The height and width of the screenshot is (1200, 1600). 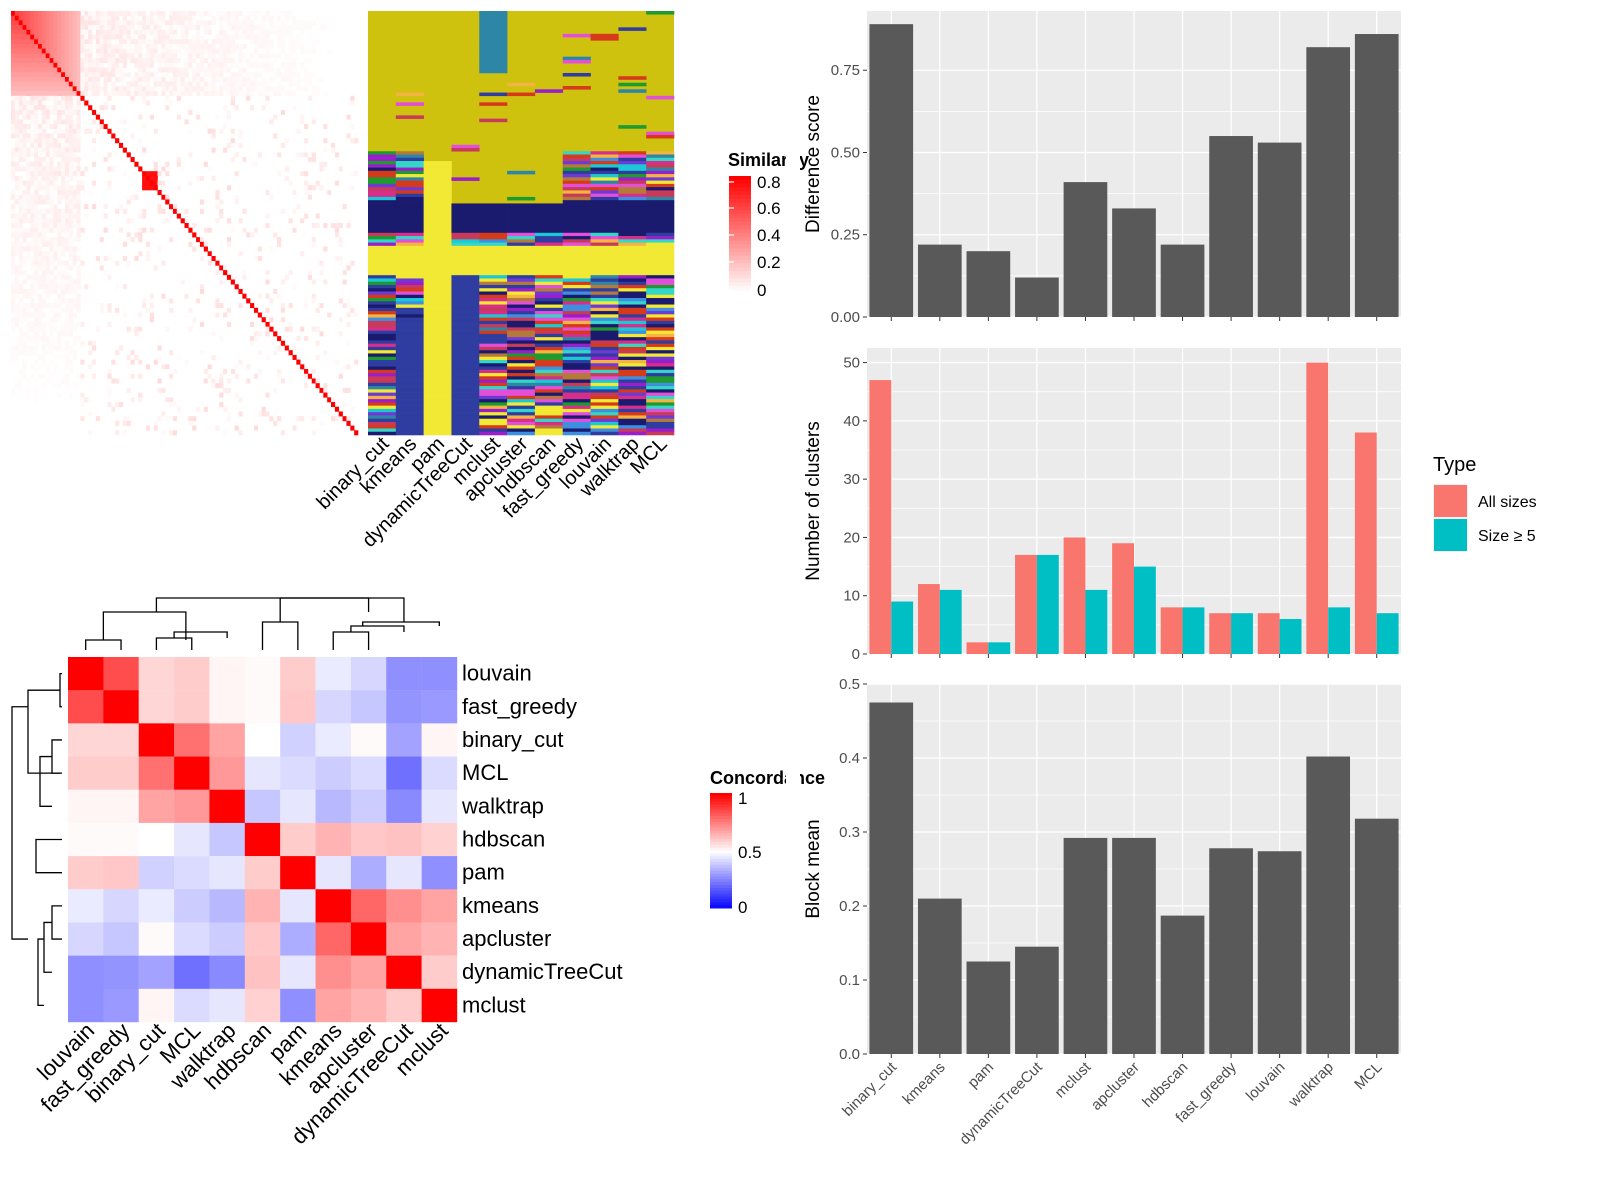 I want to click on y-axis-tick-label: 0.1, so click(x=849, y=980).